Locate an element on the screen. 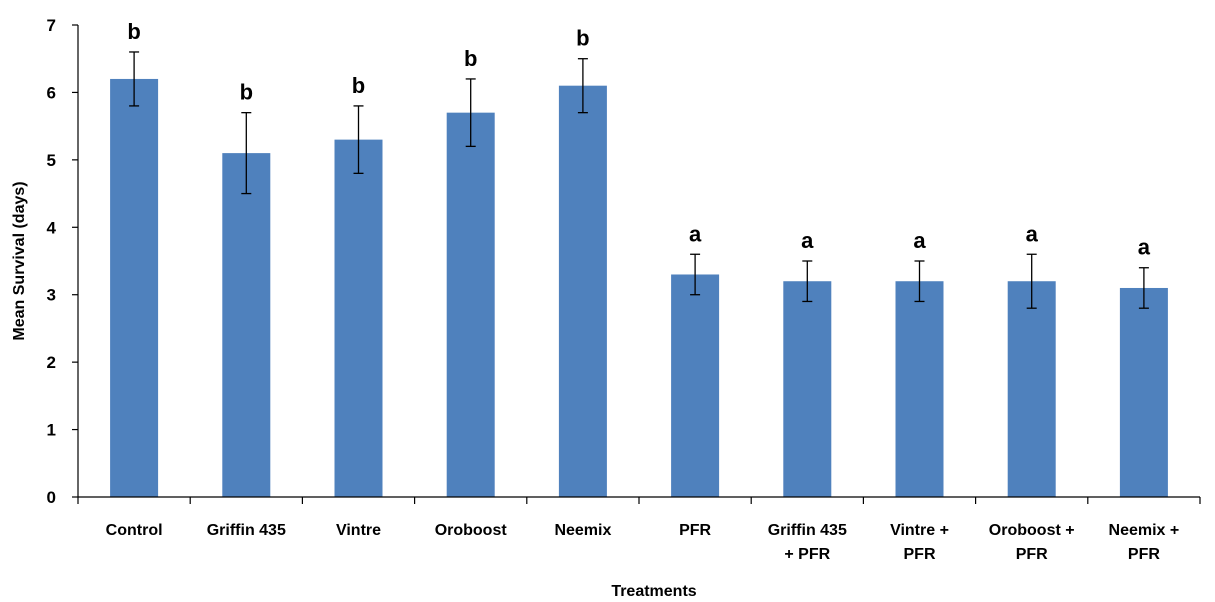  y-tick-label: 0 is located at coordinates (51, 497).